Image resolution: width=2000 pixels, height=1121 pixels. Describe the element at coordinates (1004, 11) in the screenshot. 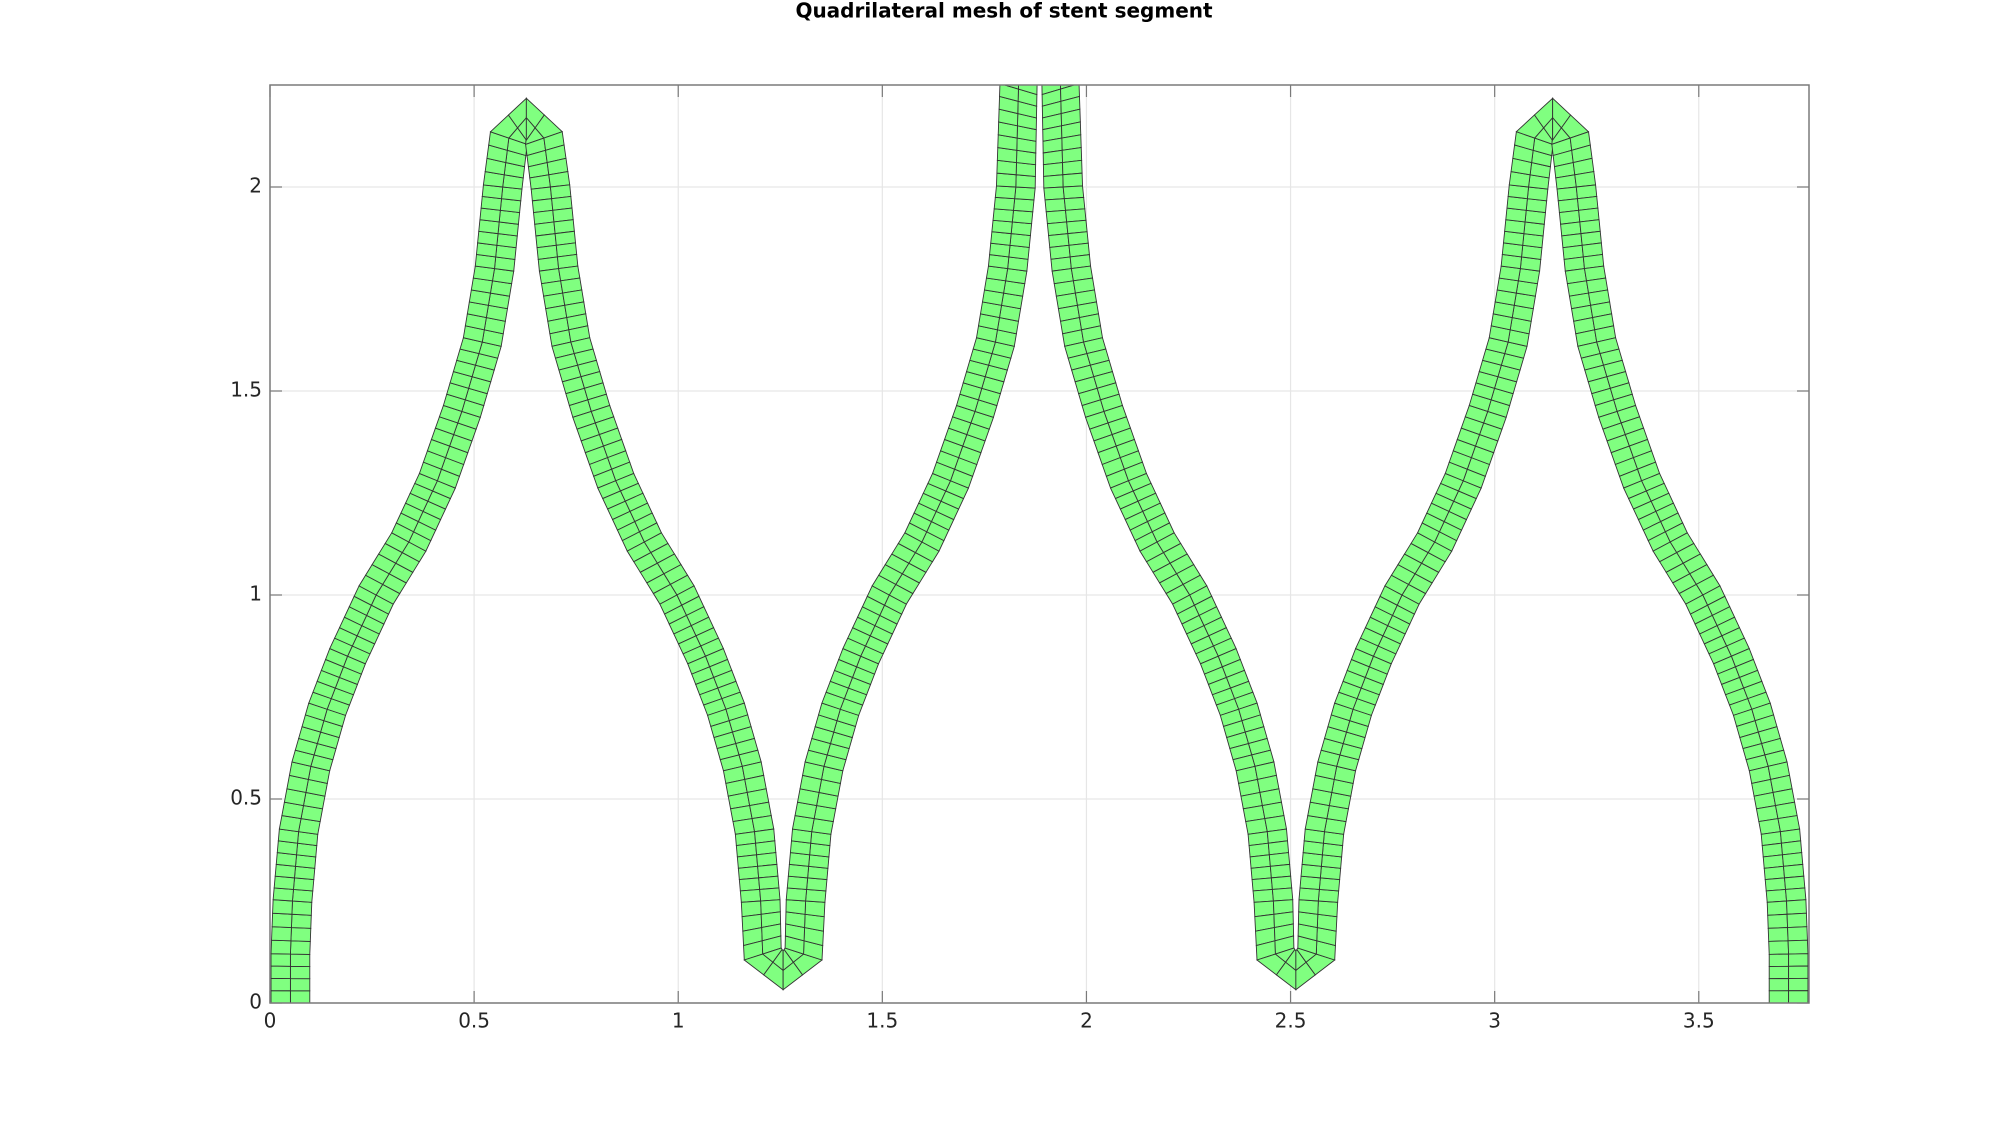

I see `chart-title: Quadrilateral mesh of stent segment` at that location.